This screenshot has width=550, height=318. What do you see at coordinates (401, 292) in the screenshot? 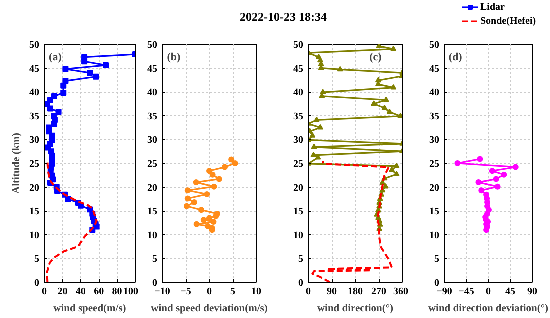
I see `x-tick-label: 360` at bounding box center [401, 292].